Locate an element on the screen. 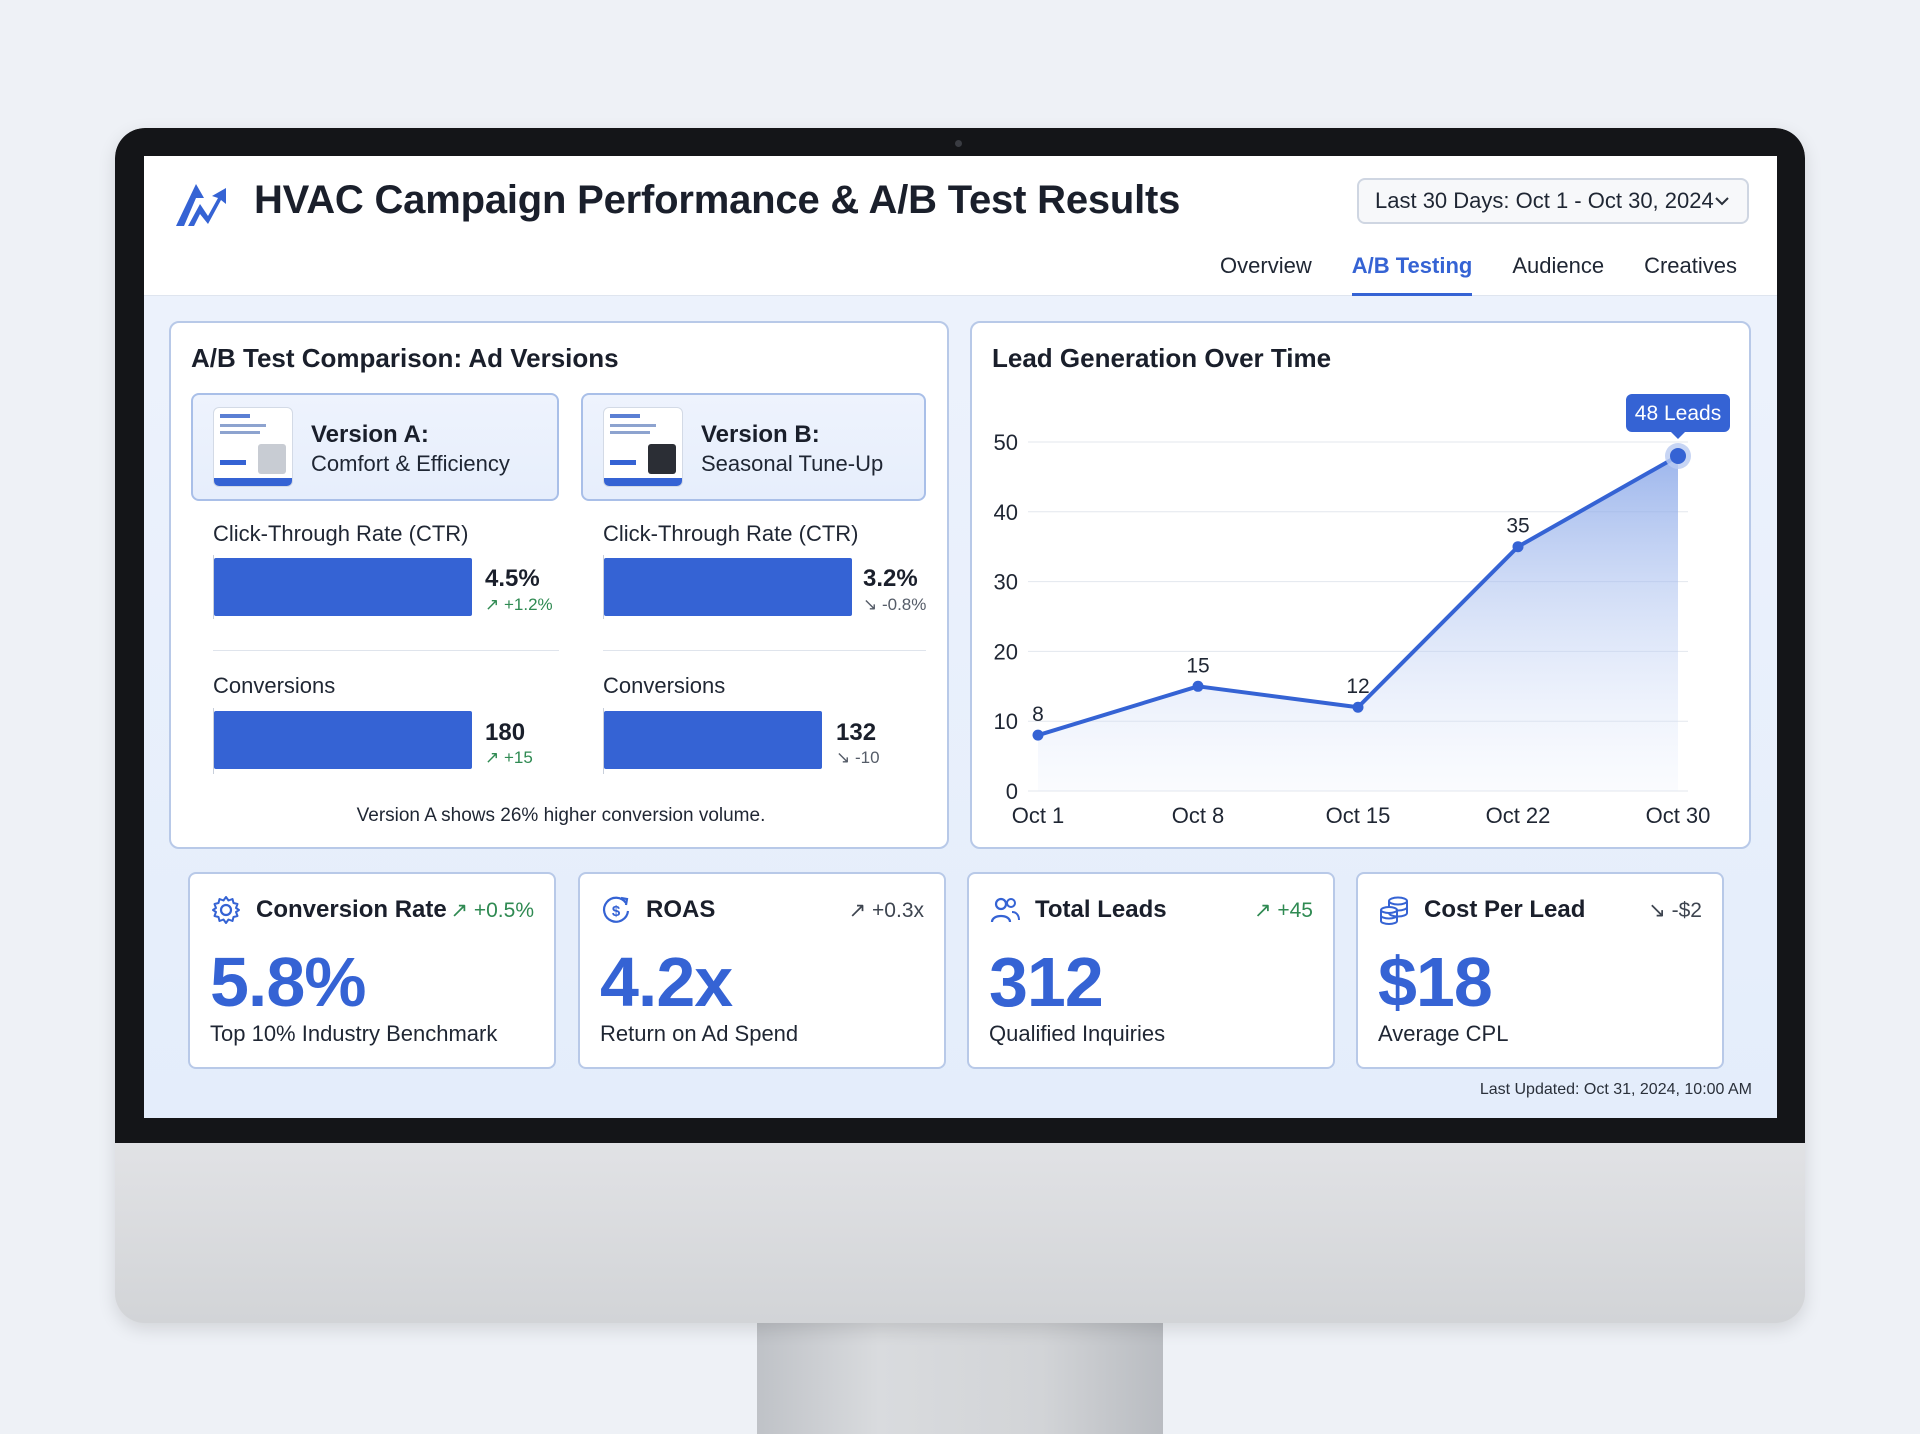 The image size is (1920, 1434). y-tick-label: 50 is located at coordinates (1006, 442).